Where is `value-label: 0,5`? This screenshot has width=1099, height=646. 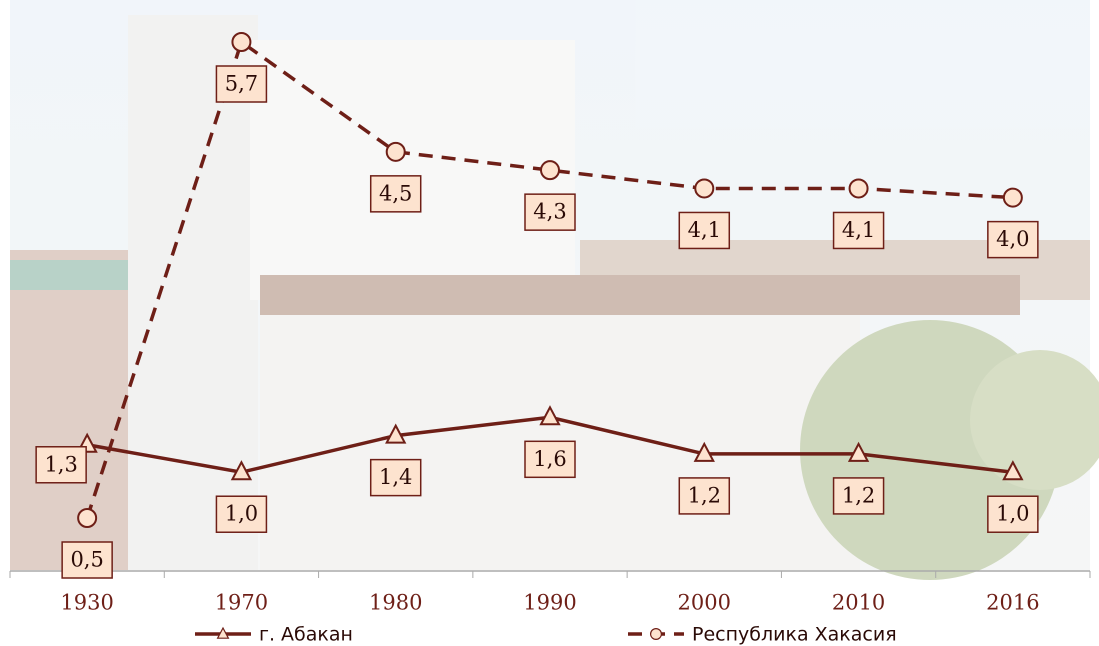
value-label: 0,5 is located at coordinates (86, 560).